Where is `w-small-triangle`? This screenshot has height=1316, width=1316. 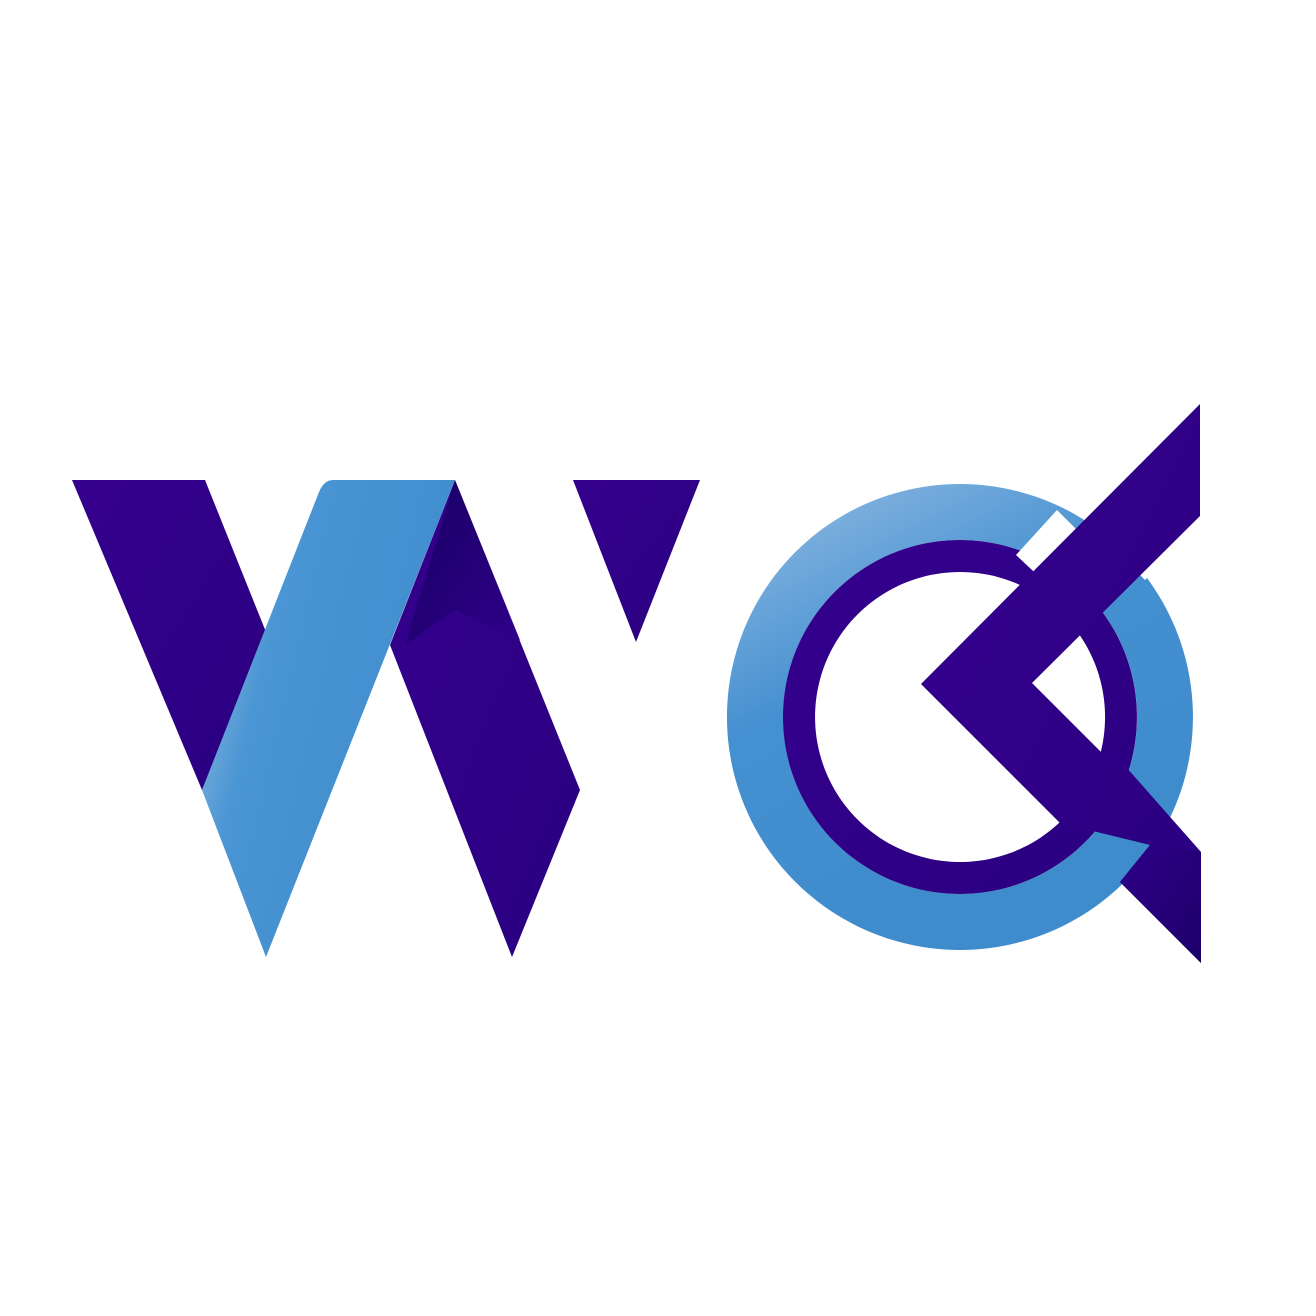 w-small-triangle is located at coordinates (636, 561).